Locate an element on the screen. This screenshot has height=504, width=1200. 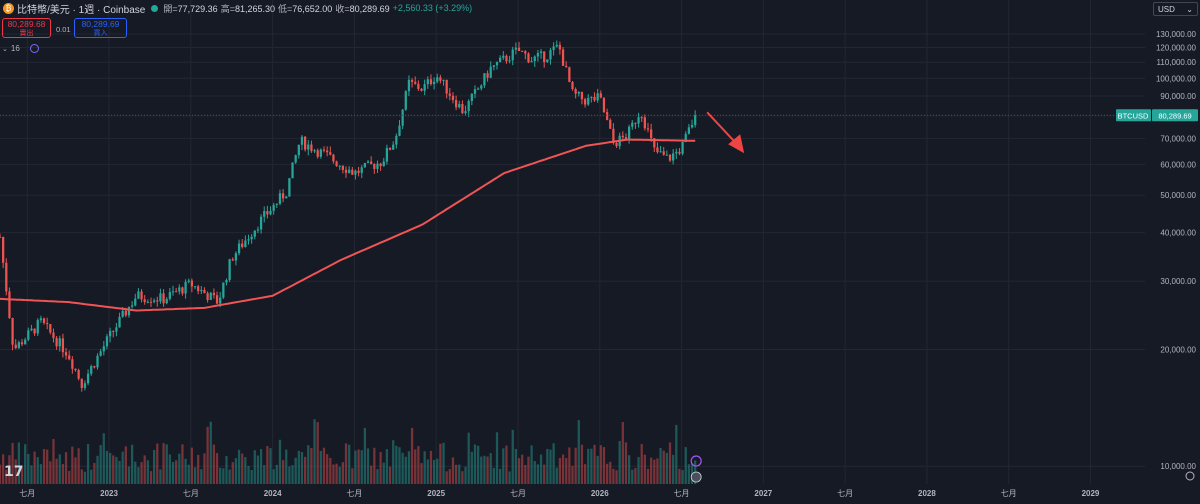
indicators-toggle: ⌄ 16 is located at coordinates (20, 48).